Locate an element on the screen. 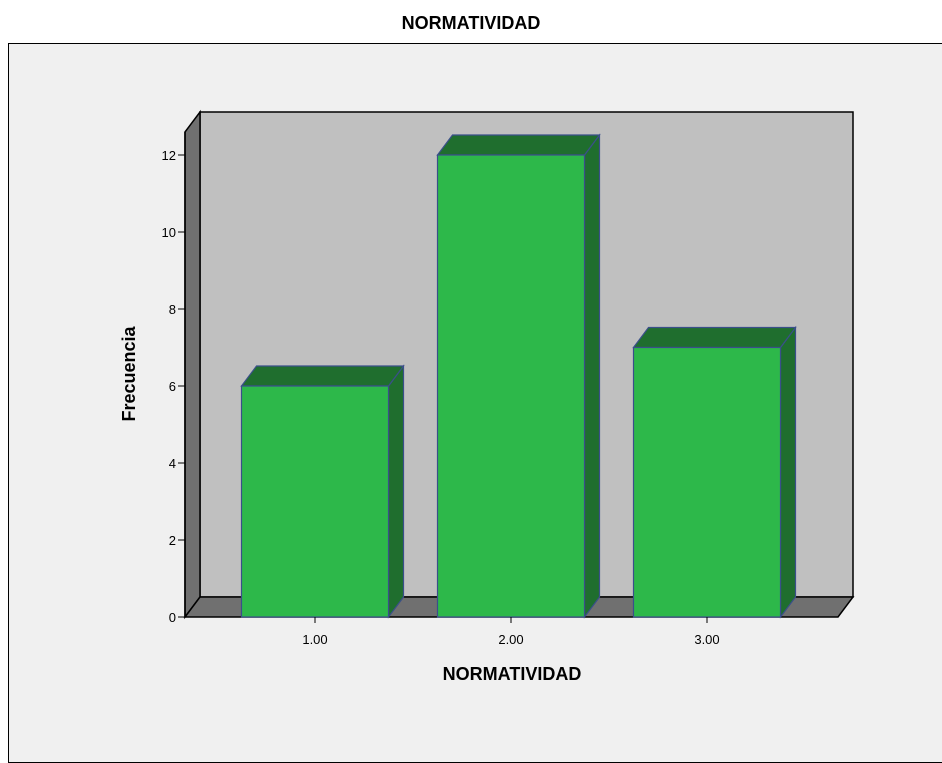  y-axis-title: Frecuencia is located at coordinates (129, 373).